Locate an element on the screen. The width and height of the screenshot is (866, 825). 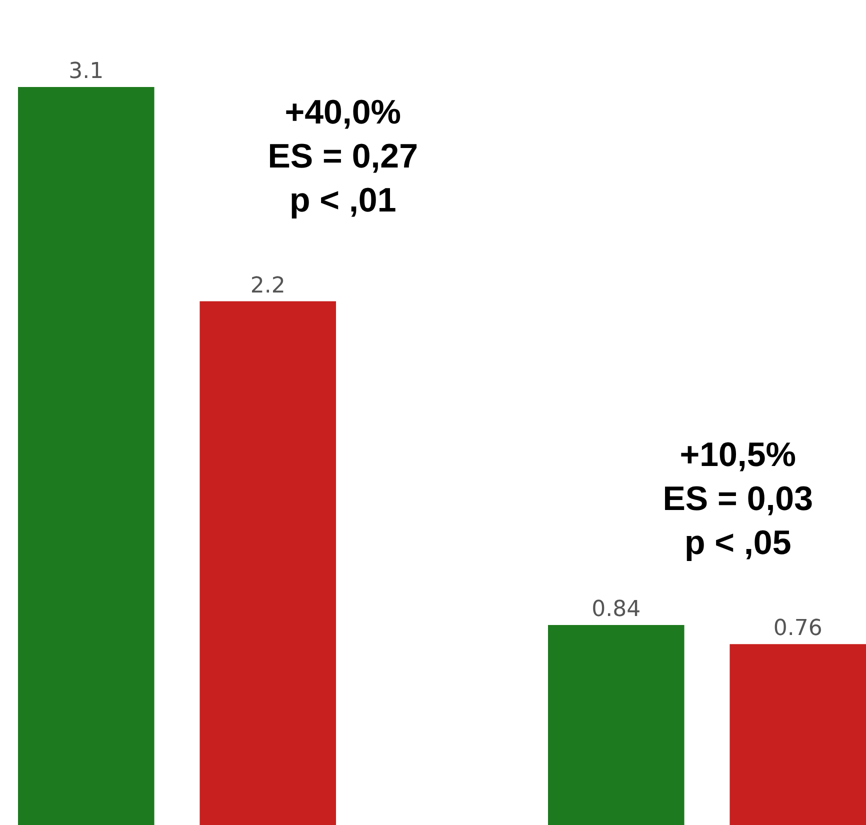
data-label: 0.84 is located at coordinates (616, 609).